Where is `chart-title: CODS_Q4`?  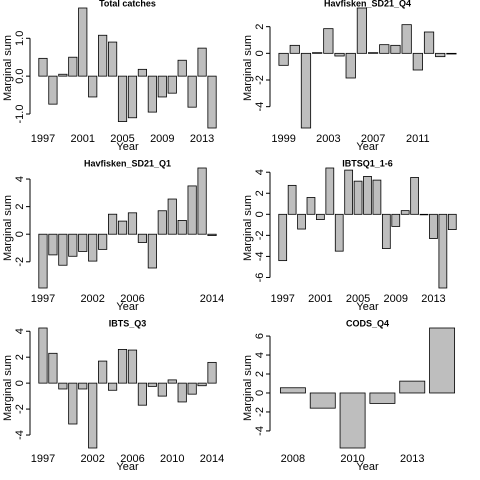
chart-title: CODS_Q4 is located at coordinates (367, 323).